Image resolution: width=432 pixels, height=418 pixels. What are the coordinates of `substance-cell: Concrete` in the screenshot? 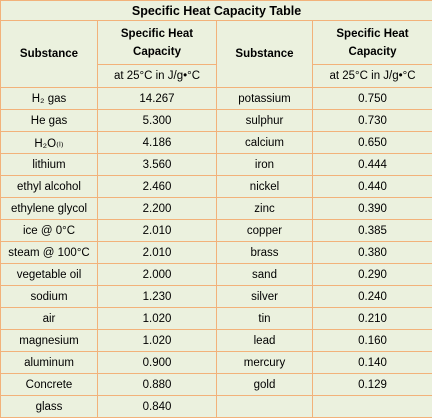 It's located at (49, 385).